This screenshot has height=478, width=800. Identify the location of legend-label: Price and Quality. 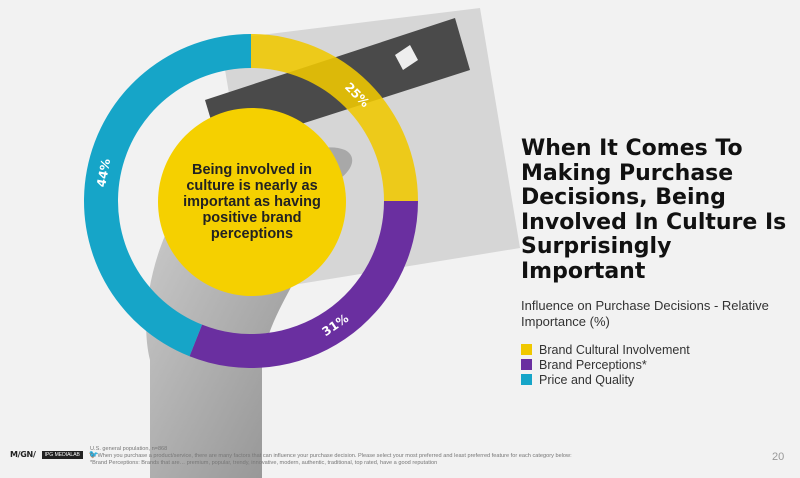
(587, 379).